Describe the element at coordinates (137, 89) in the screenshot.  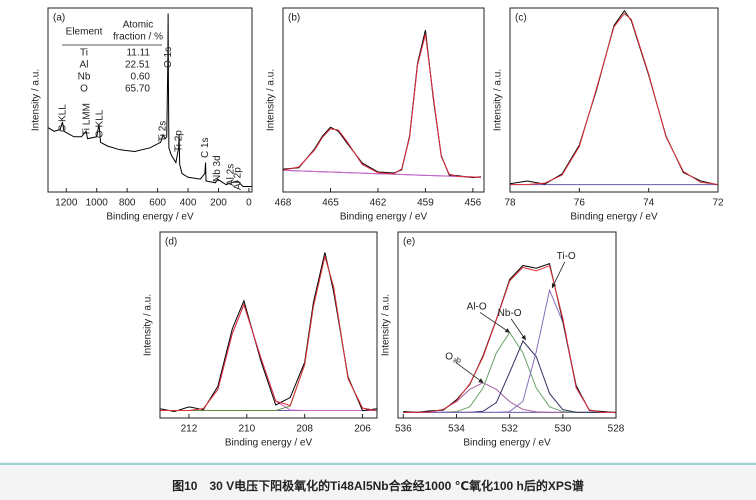
I see `table-cell: 65.70` at that location.